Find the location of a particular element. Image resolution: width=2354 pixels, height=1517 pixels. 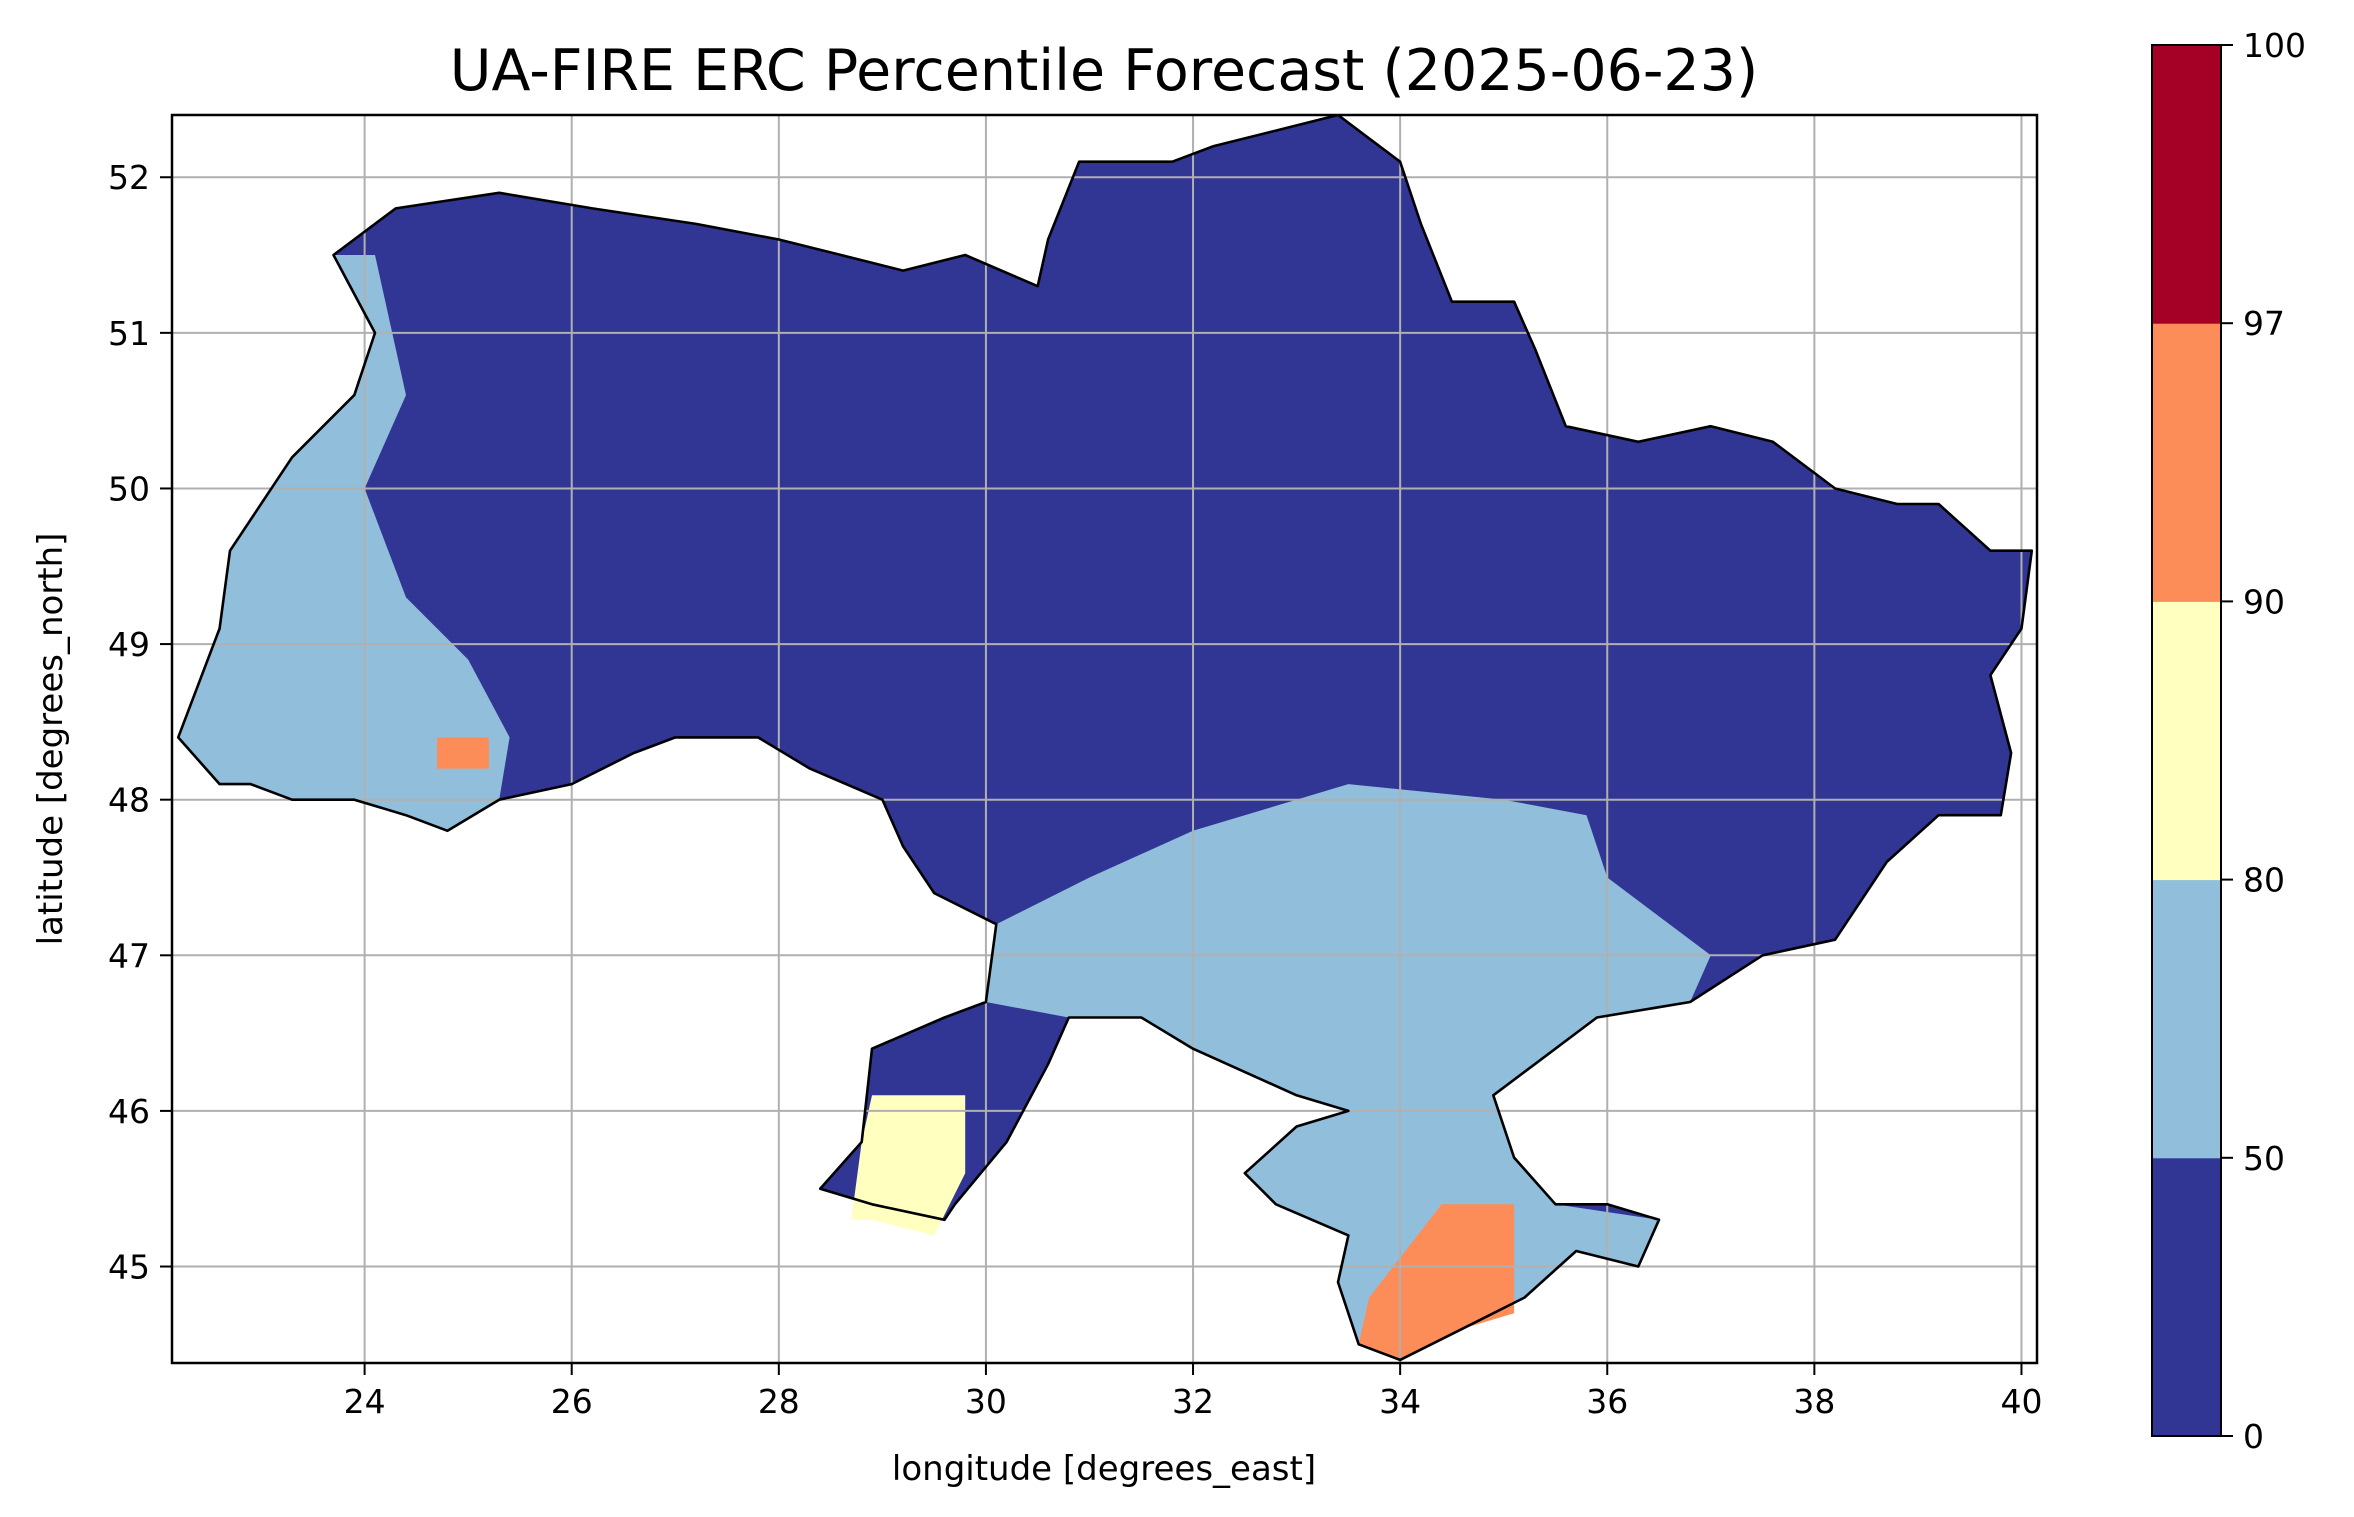

region-fill-carpathian-hot-spot is located at coordinates (463, 753).